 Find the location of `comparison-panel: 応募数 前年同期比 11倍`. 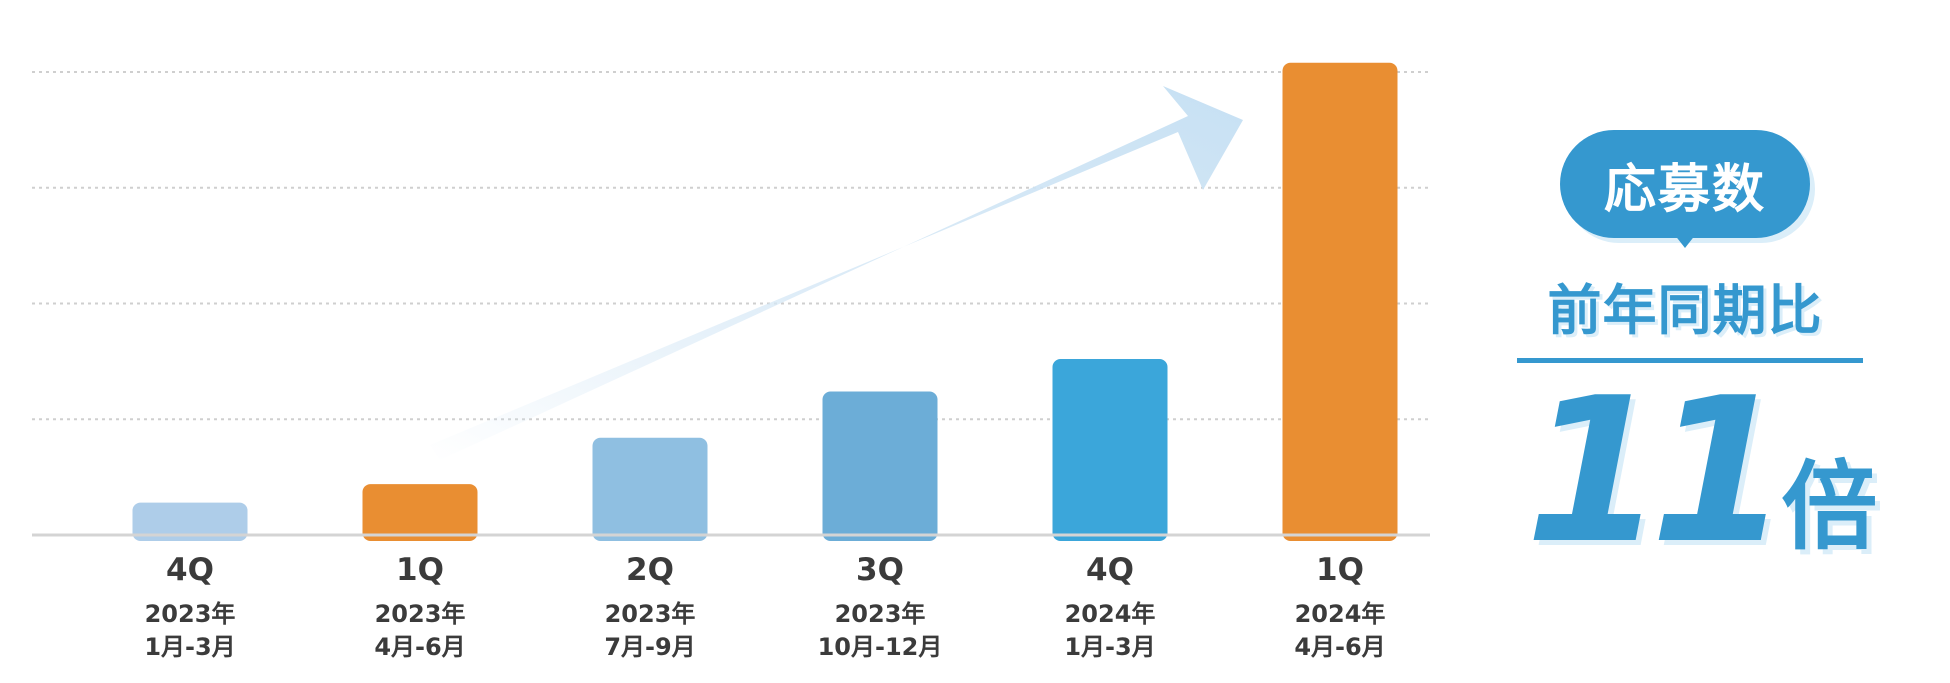

comparison-panel: 応募数 前年同期比 11倍 is located at coordinates (1700, 360).